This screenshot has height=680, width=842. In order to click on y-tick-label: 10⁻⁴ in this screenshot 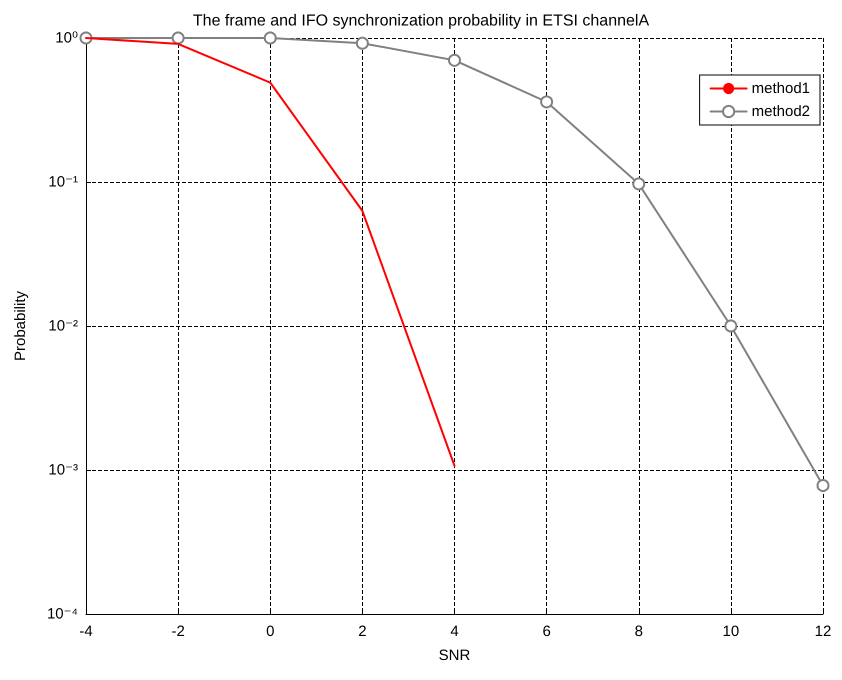, I will do `click(62, 614)`.